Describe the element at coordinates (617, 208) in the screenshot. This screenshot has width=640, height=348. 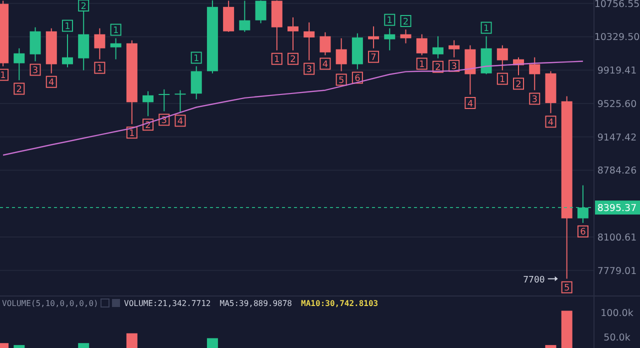
I see `ref-line-label: 8395.37` at that location.